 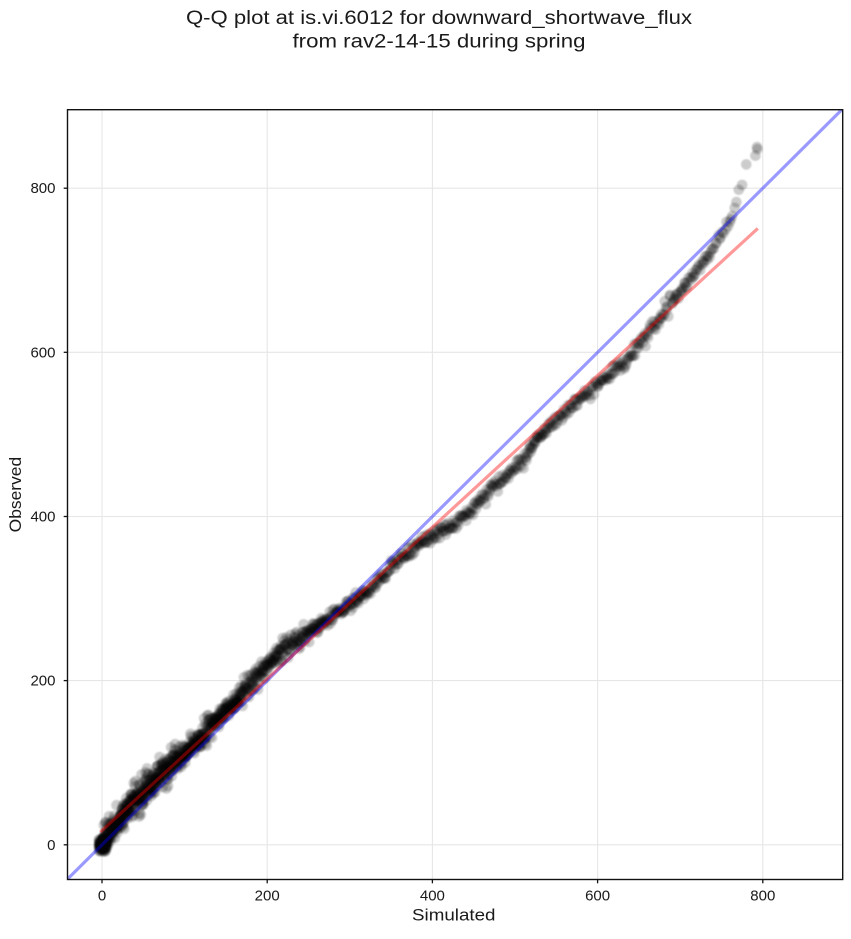 I want to click on svg-text: from rav2-14-15 during spring, so click(x=439, y=42).